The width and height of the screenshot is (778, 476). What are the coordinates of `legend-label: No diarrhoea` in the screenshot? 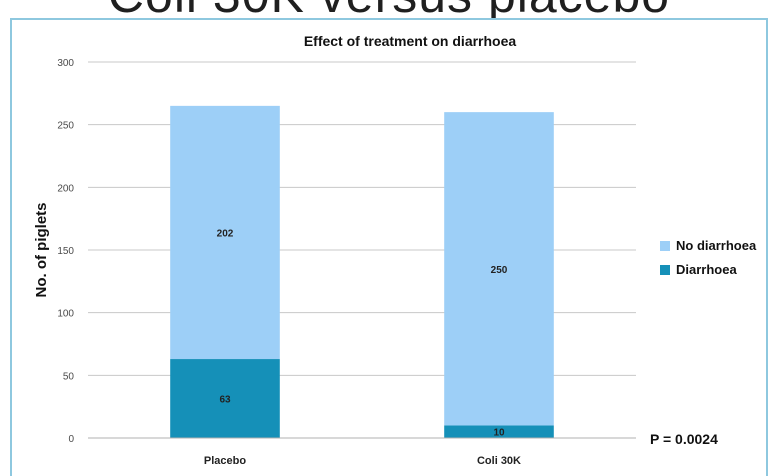 It's located at (716, 245).